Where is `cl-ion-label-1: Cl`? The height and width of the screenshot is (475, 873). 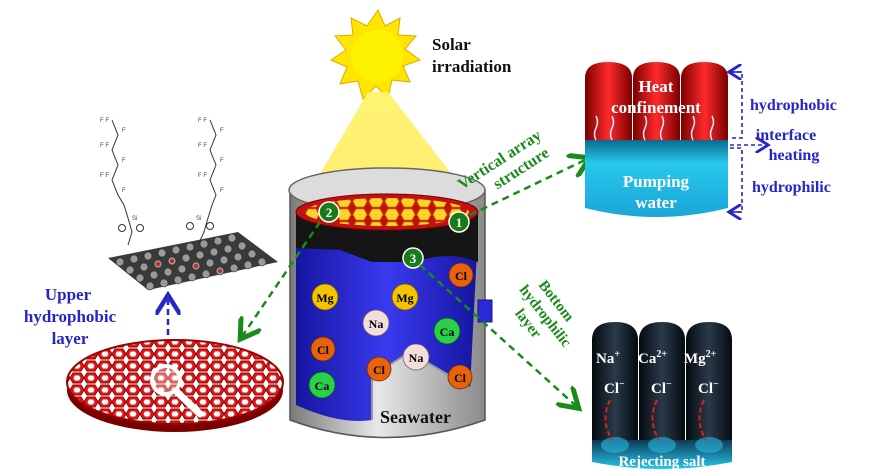 cl-ion-label-1: Cl is located at coordinates (611, 389).